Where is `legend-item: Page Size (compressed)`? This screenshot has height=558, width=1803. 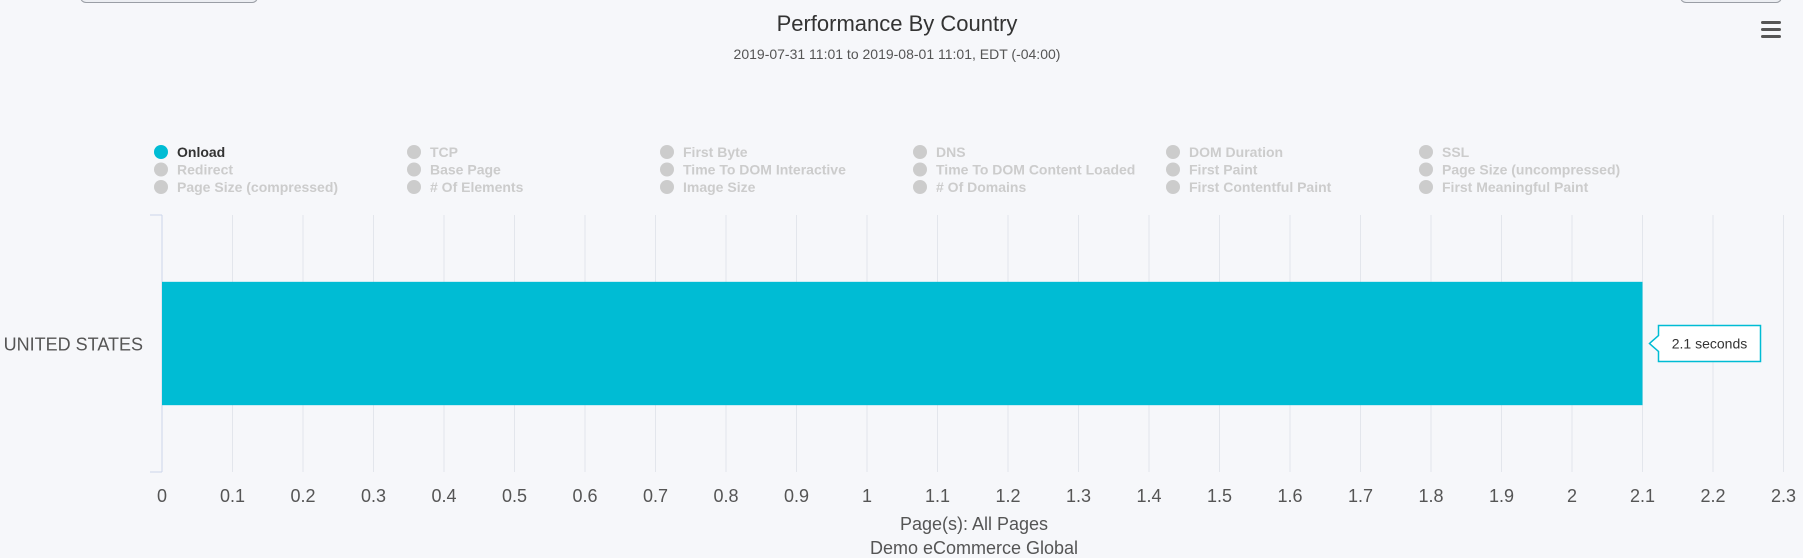
legend-item: Page Size (compressed) is located at coordinates (246, 187).